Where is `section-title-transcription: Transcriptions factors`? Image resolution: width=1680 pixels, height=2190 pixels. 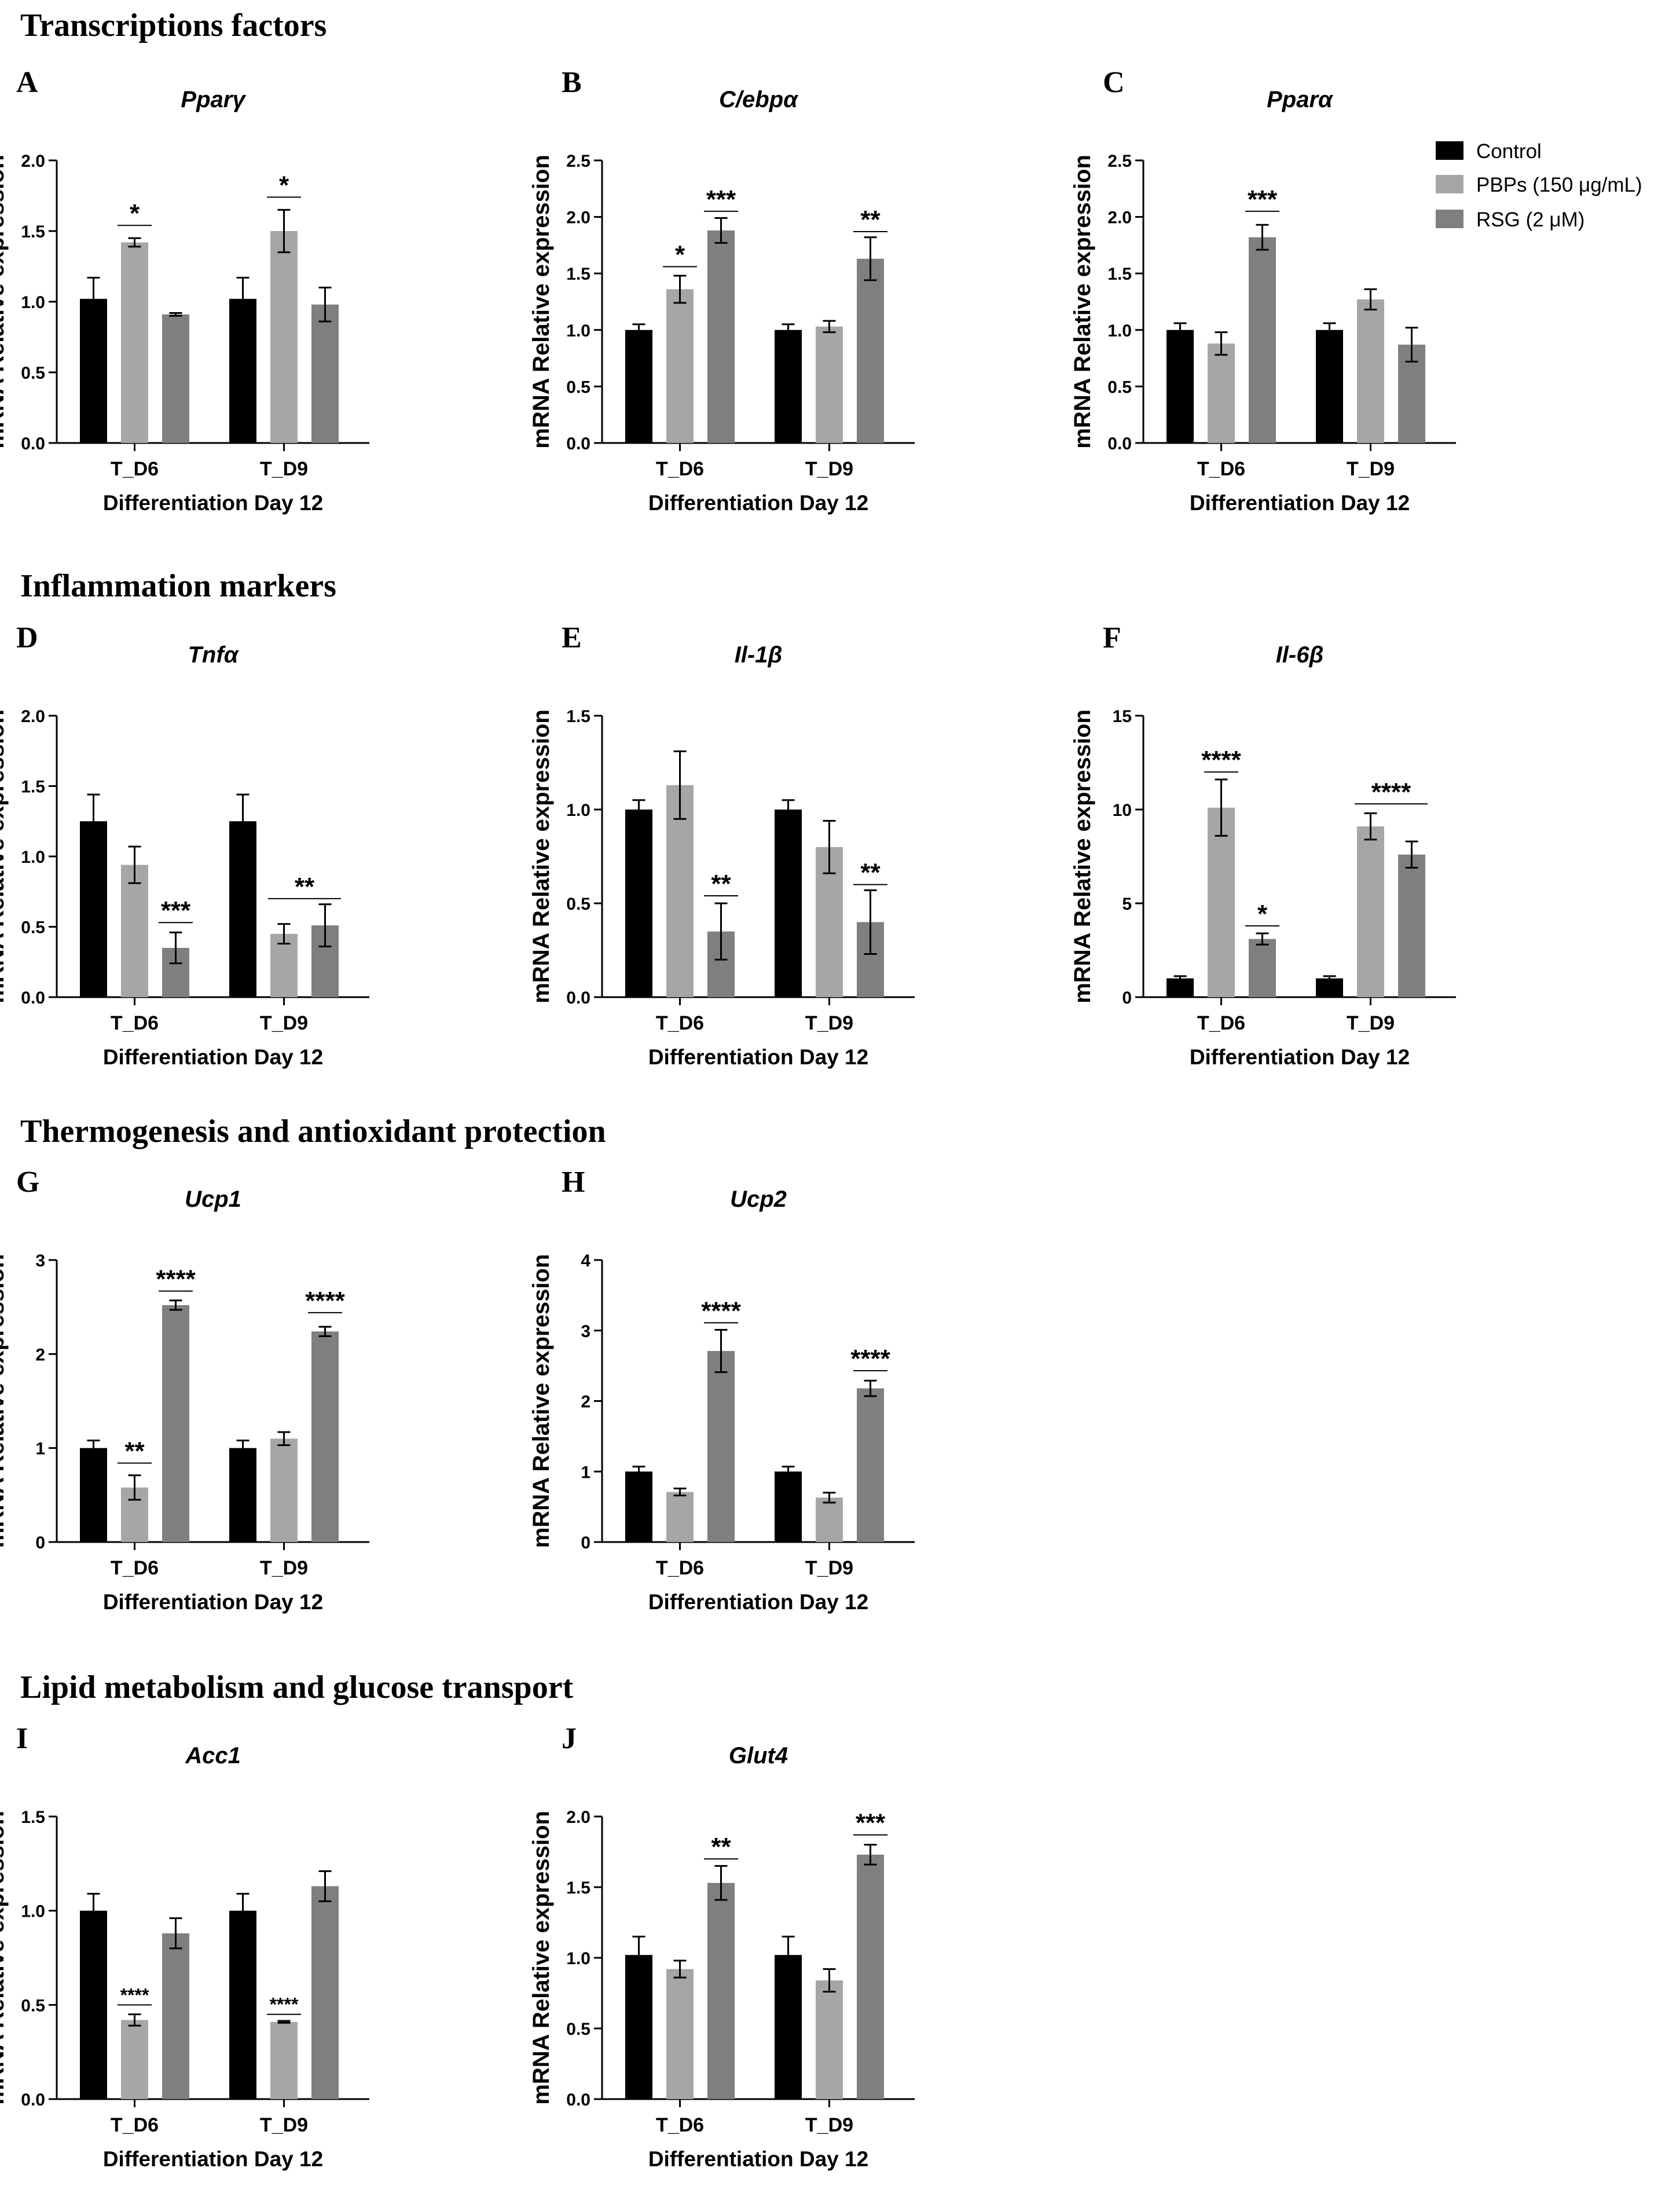
section-title-transcription: Transcriptions factors is located at coordinates (174, 25).